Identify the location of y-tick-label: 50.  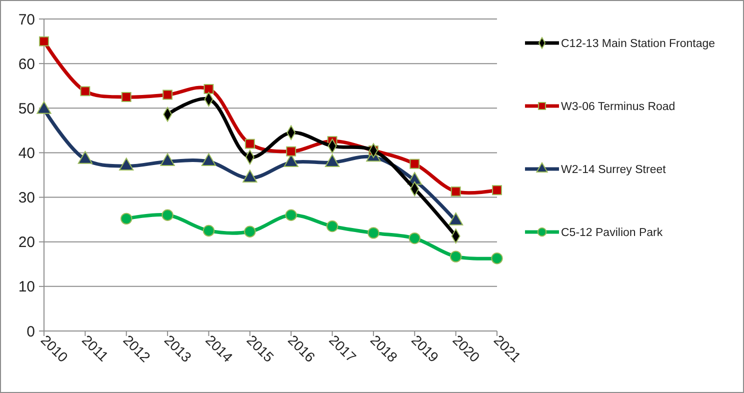
(26, 109).